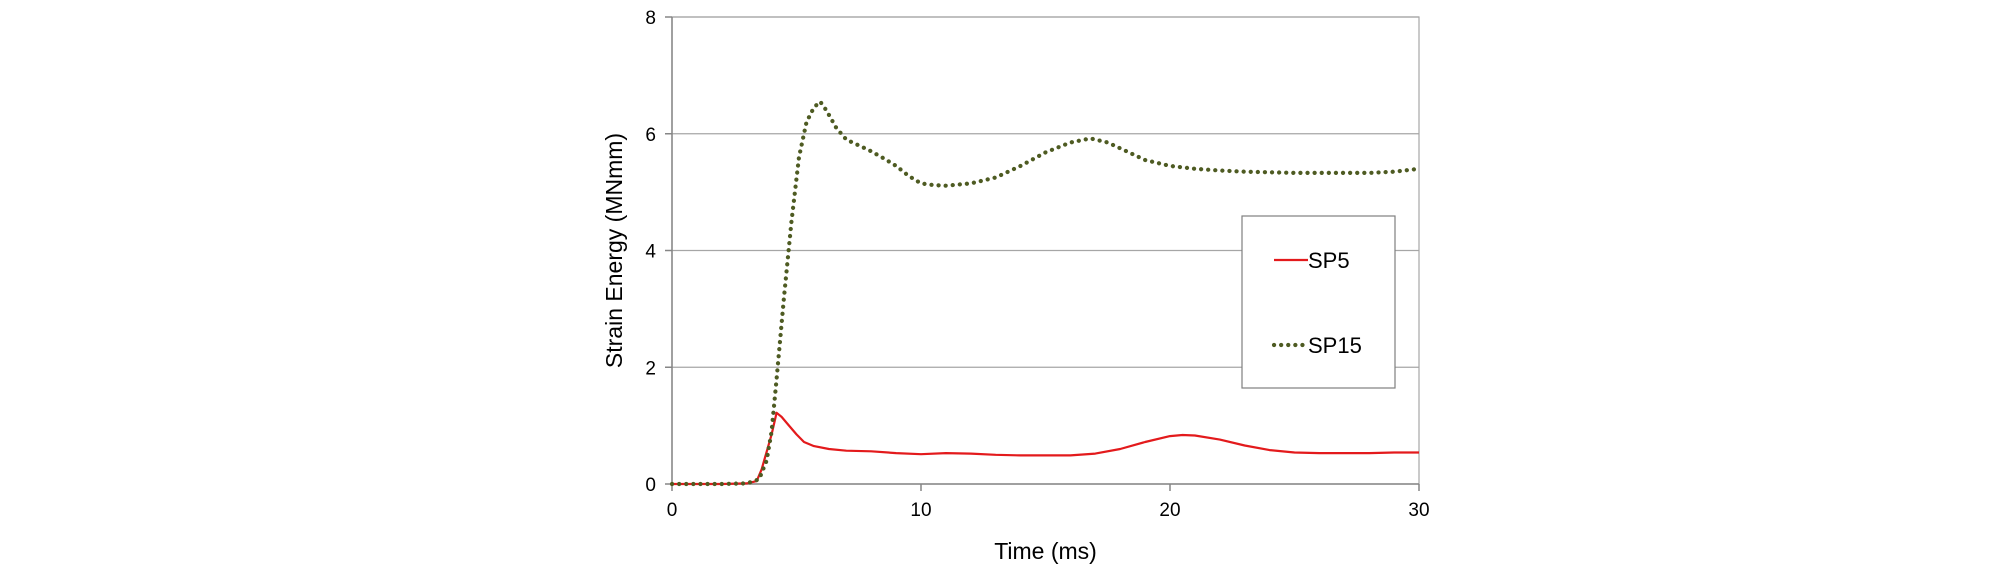 The image size is (2008, 569). I want to click on legend-label-sp15: SP15, so click(1335, 345).